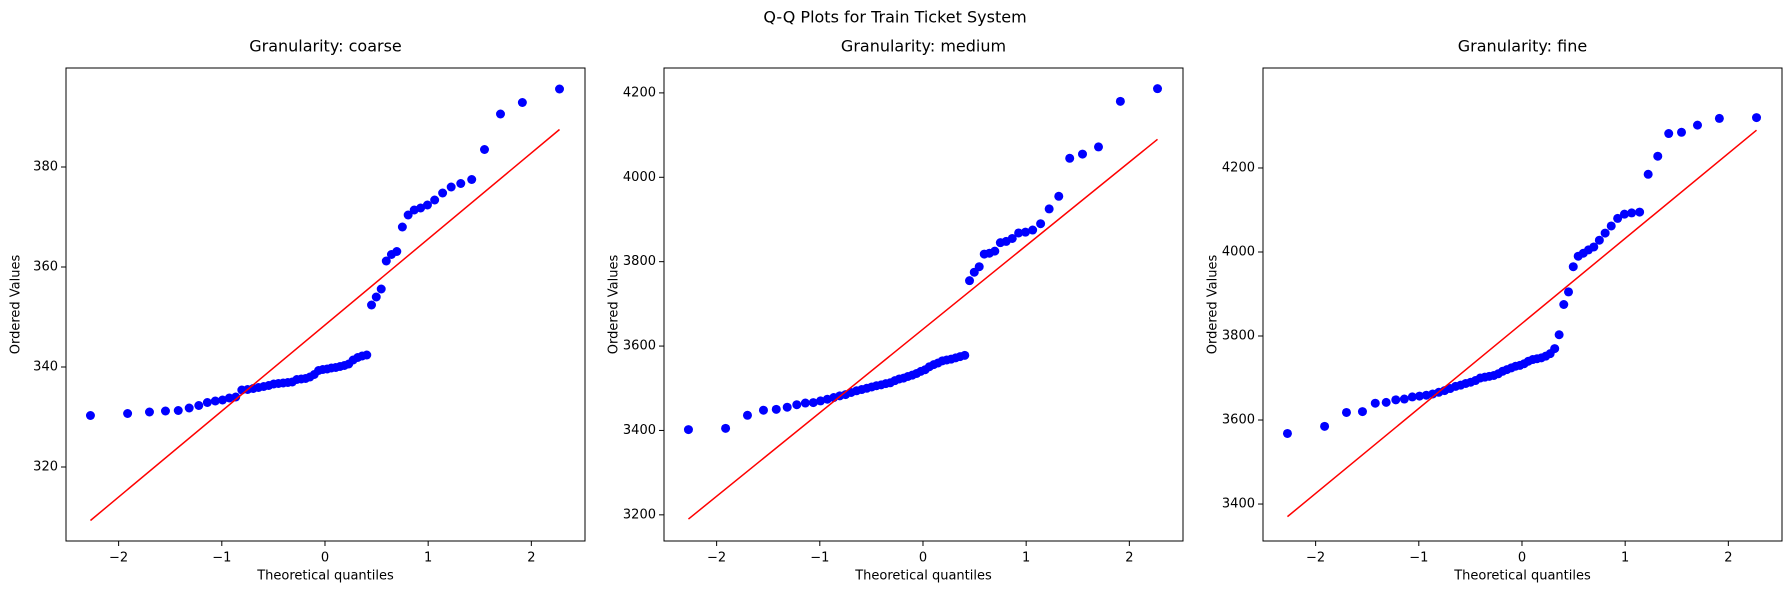 The width and height of the screenshot is (1790, 592). What do you see at coordinates (1418, 558) in the screenshot?
I see `x-tick-label: −1` at bounding box center [1418, 558].